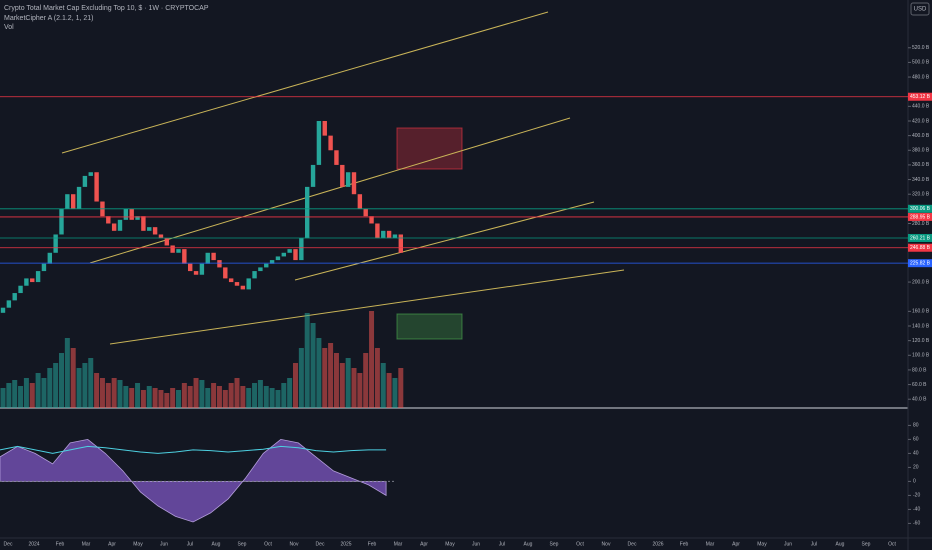 The width and height of the screenshot is (932, 550). What do you see at coordinates (657, 544) in the screenshot?
I see `x-tick-label: 2026` at bounding box center [657, 544].